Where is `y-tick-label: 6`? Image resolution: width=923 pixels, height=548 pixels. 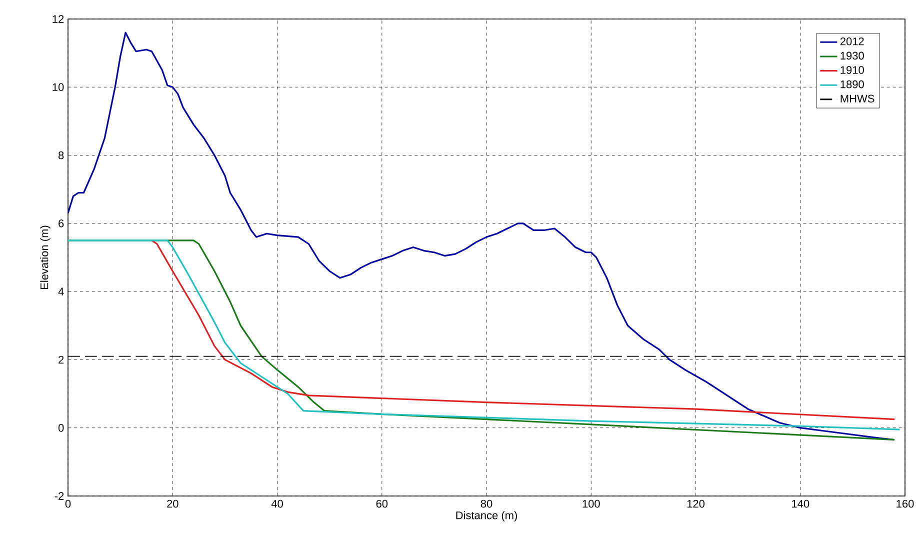
y-tick-label: 6 is located at coordinates (61, 224).